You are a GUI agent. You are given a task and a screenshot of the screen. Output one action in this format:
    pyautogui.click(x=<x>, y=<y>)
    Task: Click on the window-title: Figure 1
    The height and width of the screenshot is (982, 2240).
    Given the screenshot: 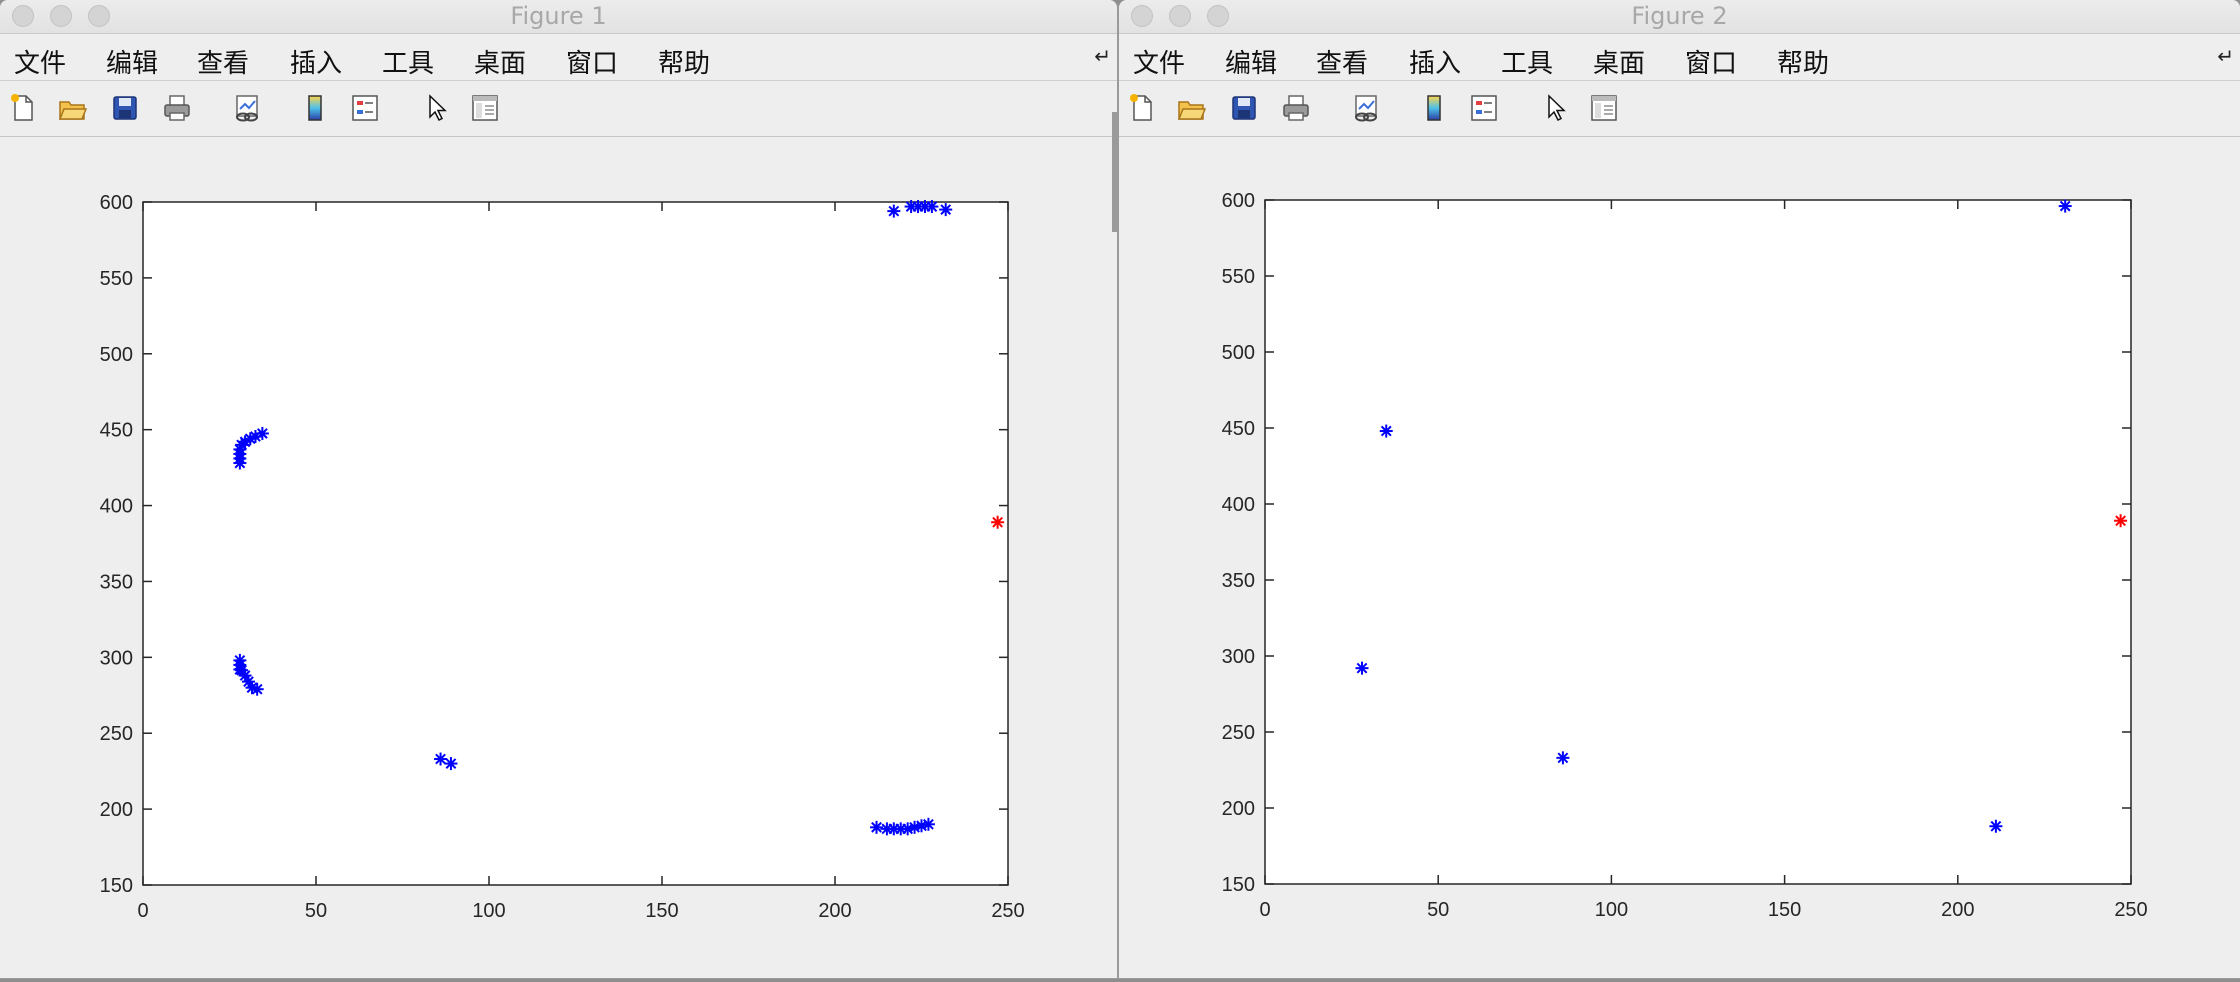 What is the action you would take?
    pyautogui.click(x=558, y=16)
    